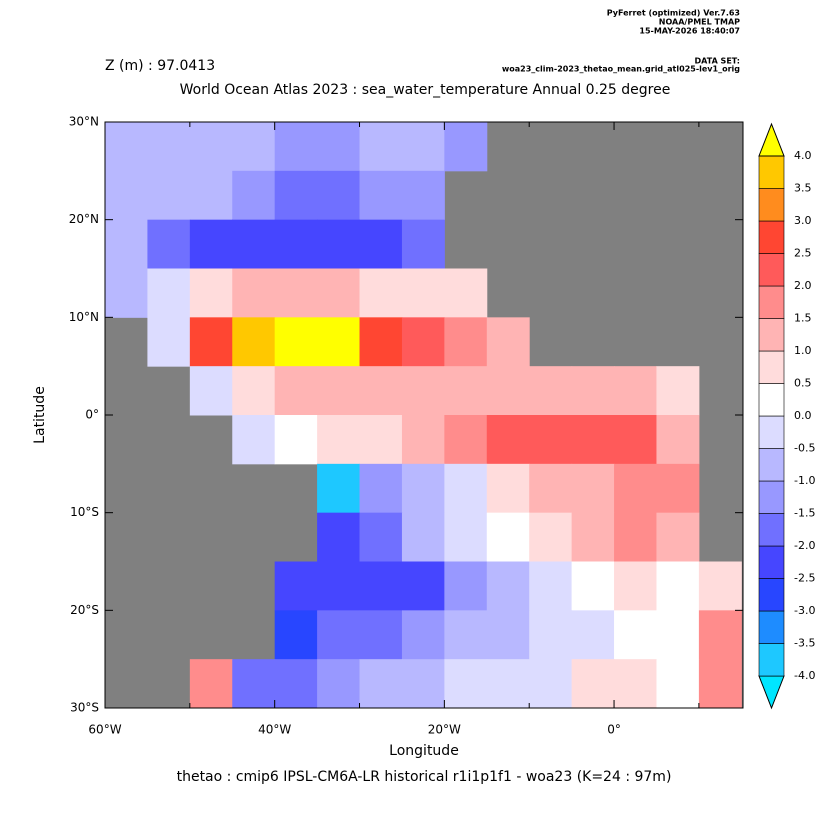 The image size is (832, 832). What do you see at coordinates (804, 480) in the screenshot?
I see `colorbar-label: -1.0` at bounding box center [804, 480].